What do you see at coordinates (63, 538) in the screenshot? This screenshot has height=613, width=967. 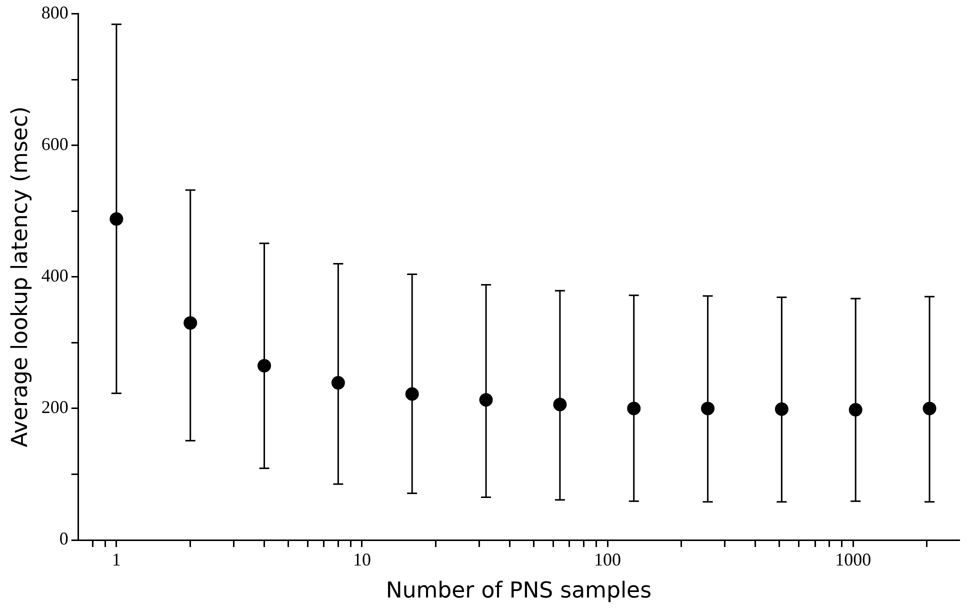 I see `y-tick-label: 0` at bounding box center [63, 538].